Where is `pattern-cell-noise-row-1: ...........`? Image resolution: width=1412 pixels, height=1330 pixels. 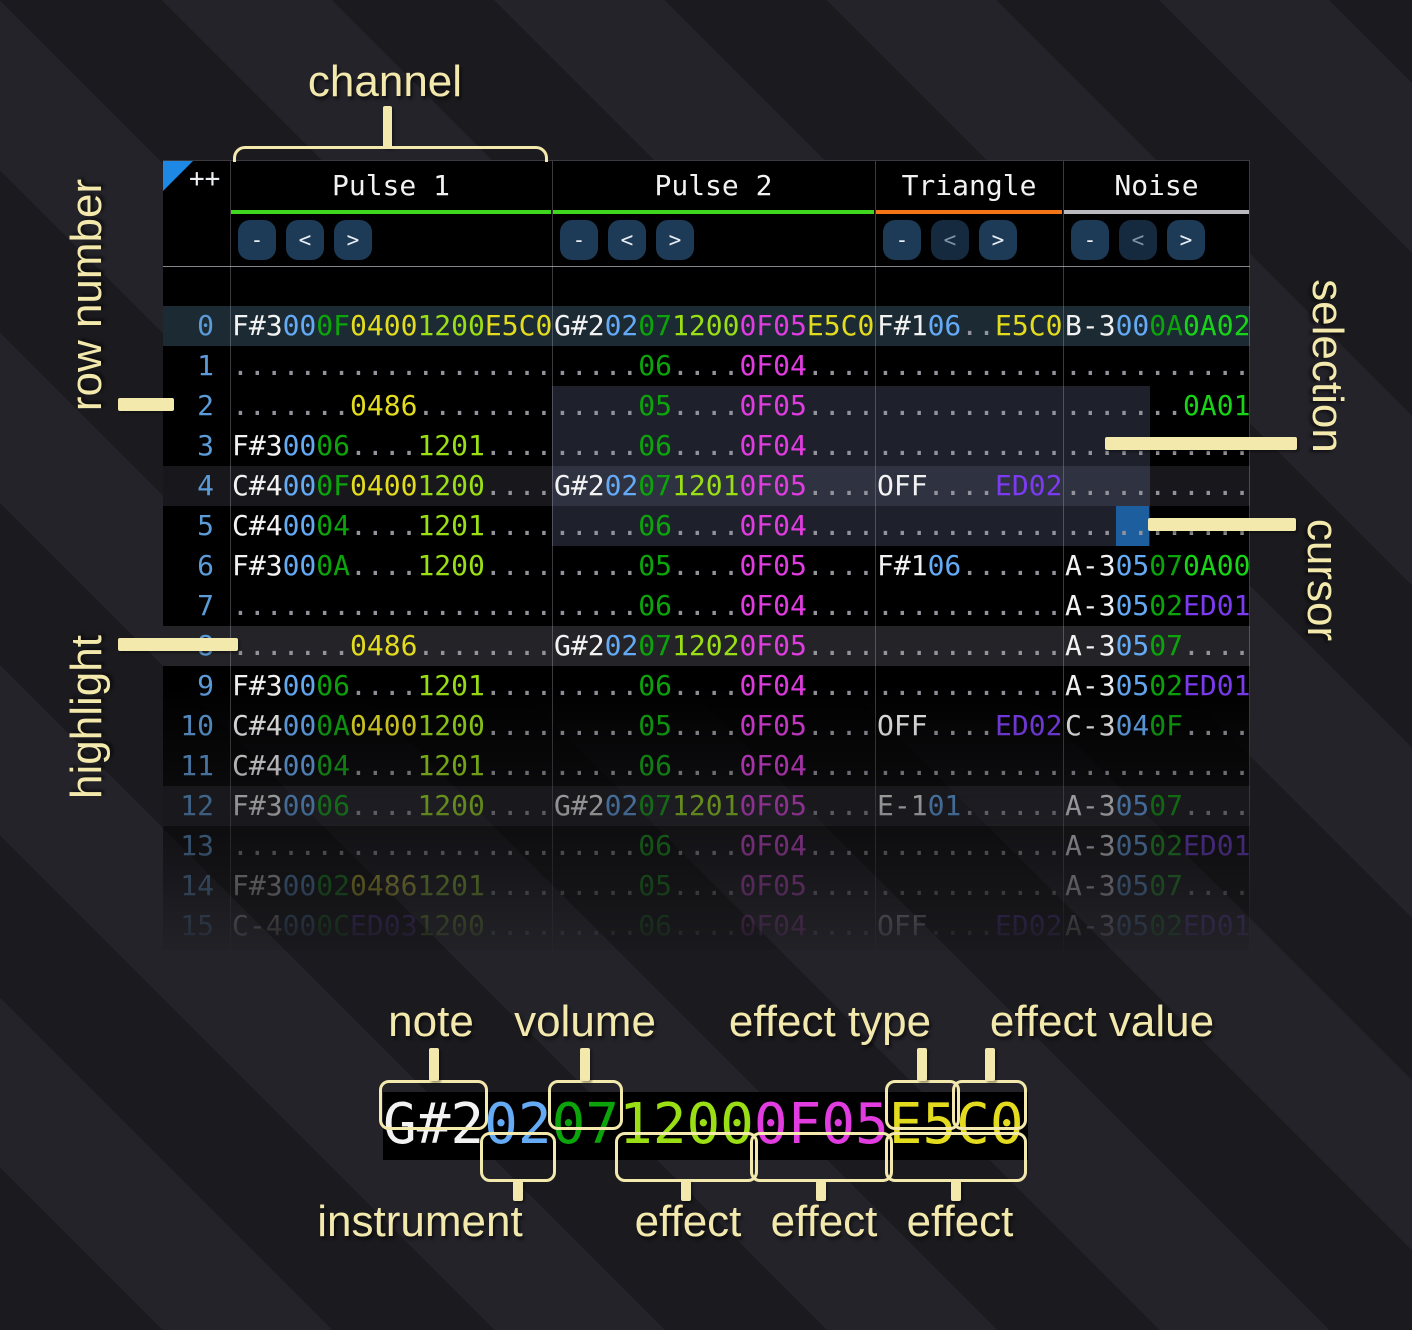 pattern-cell-noise-row-1: ........... is located at coordinates (1156, 366).